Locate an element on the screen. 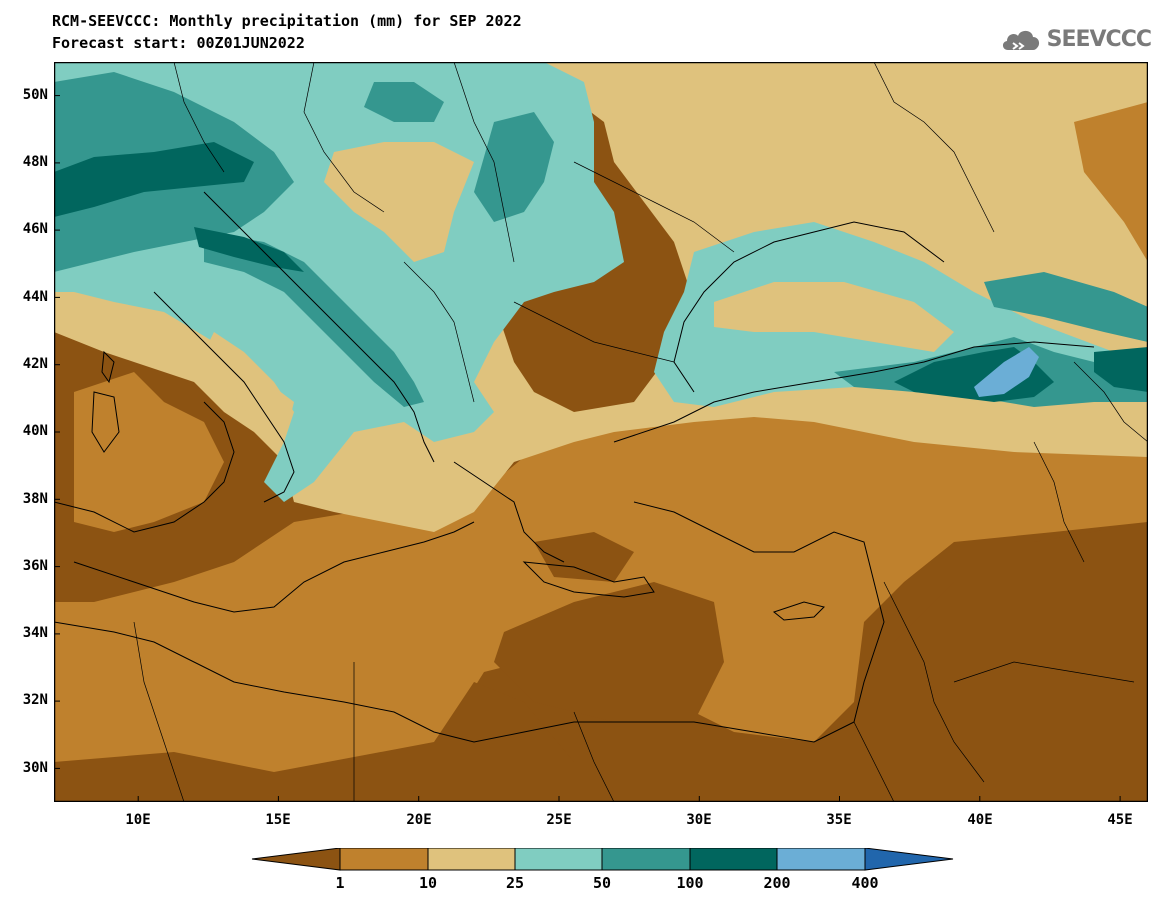 This screenshot has height=907, width=1165. colorbar-label: 400 is located at coordinates (865, 883).